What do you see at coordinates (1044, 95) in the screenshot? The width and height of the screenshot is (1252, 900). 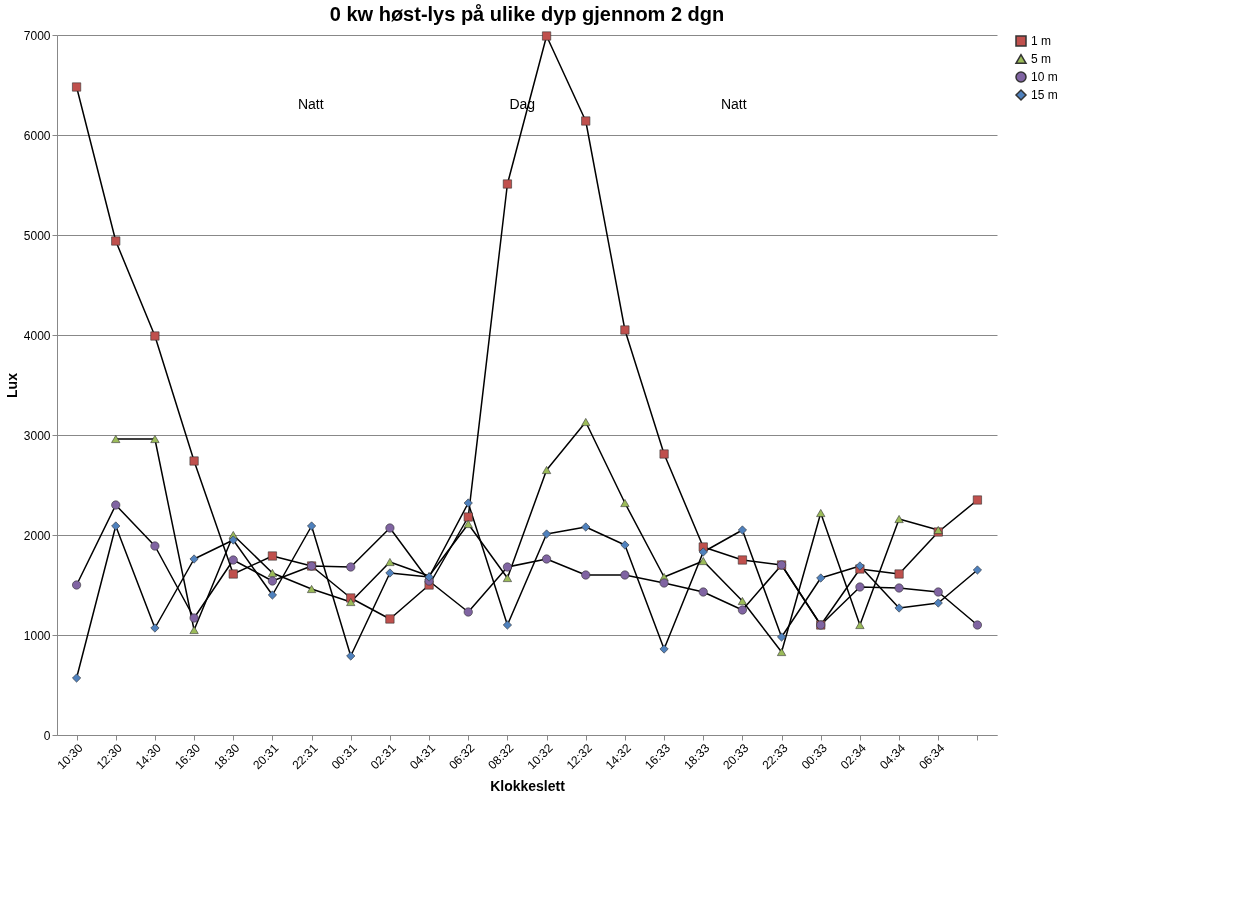 I see `legend-label: 15 m` at bounding box center [1044, 95].